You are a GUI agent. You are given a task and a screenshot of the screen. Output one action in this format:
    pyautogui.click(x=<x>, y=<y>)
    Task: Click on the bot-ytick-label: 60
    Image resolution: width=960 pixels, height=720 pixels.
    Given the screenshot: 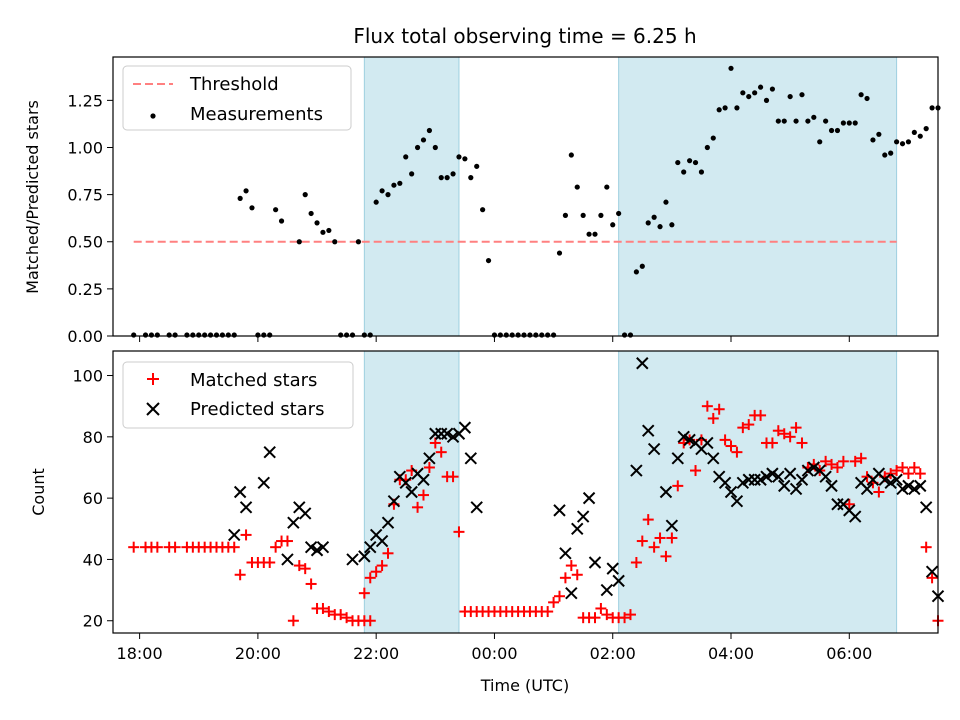 What is the action you would take?
    pyautogui.click(x=93, y=498)
    